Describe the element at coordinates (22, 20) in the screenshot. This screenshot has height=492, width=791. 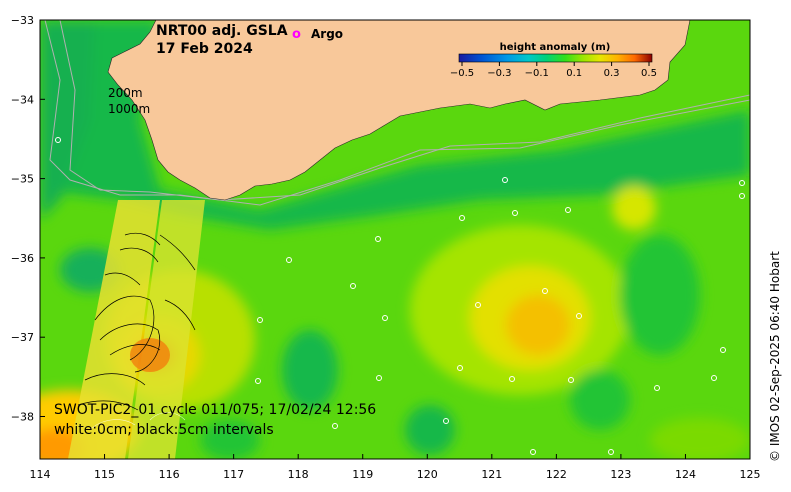
I see `y-tick-label: −33` at that location.